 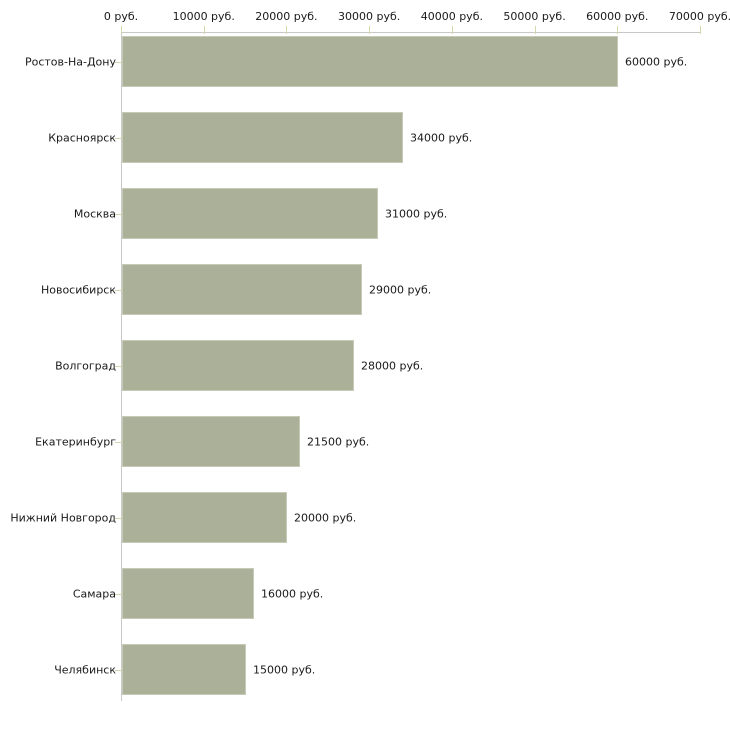 What do you see at coordinates (63, 517) in the screenshot?
I see `category-label: Нижний Новгород` at bounding box center [63, 517].